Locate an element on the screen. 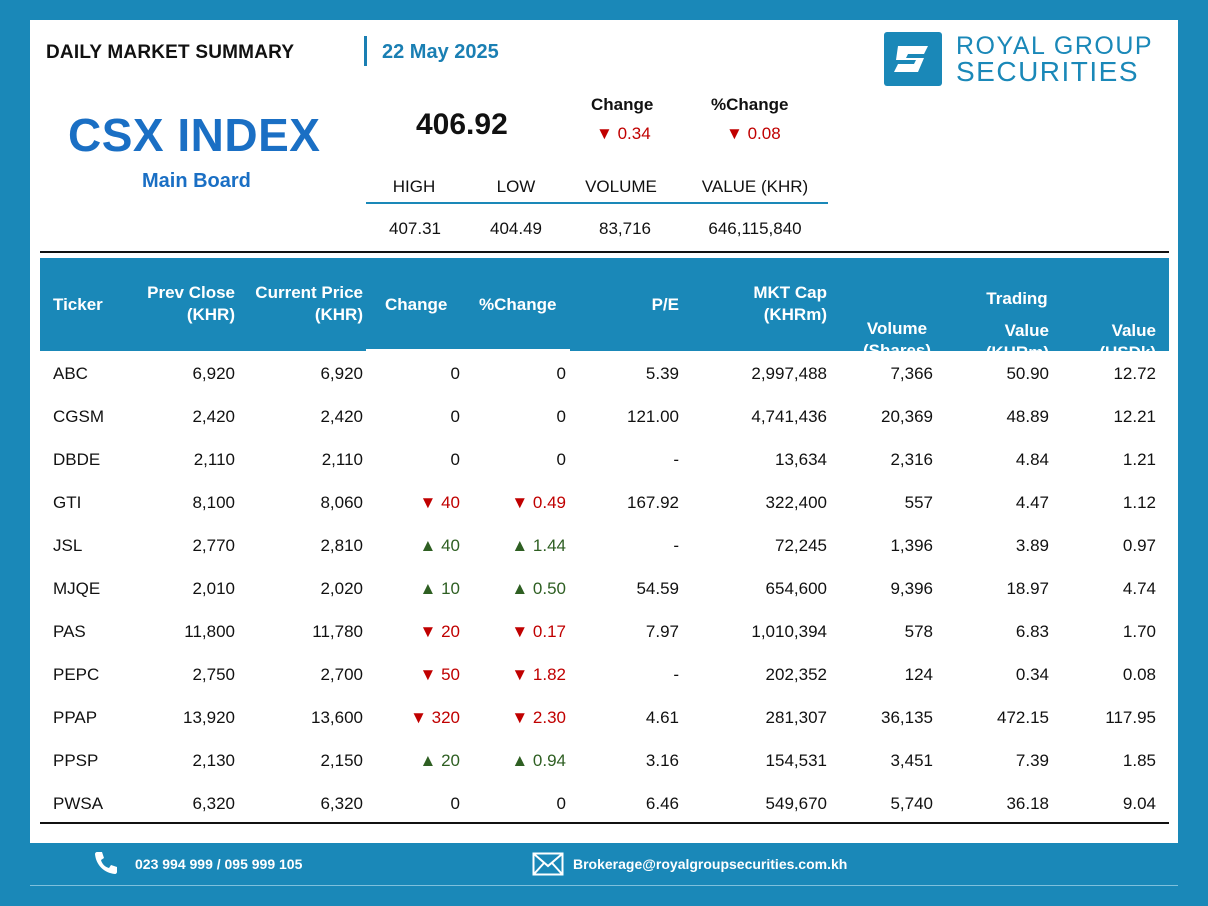  col-trading-group: Trading is located at coordinates (1017, 298).